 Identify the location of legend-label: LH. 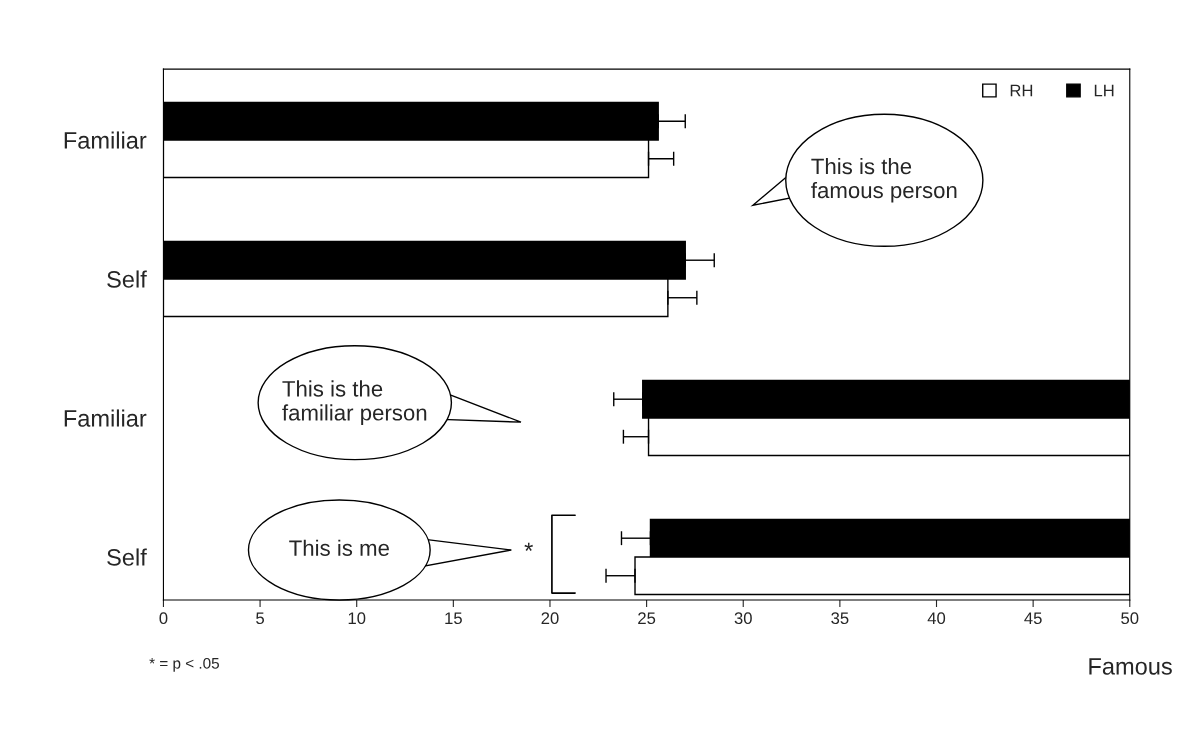
(1104, 90).